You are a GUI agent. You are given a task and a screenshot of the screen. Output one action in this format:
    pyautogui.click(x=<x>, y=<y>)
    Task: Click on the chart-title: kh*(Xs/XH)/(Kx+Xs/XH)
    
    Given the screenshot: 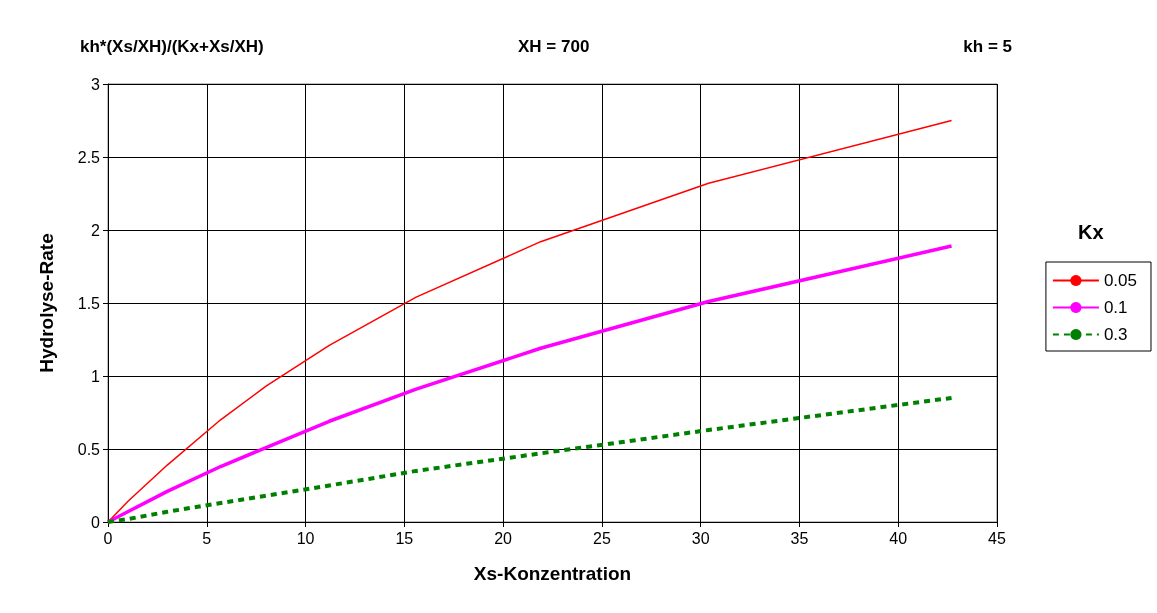 What is the action you would take?
    pyautogui.click(x=172, y=46)
    